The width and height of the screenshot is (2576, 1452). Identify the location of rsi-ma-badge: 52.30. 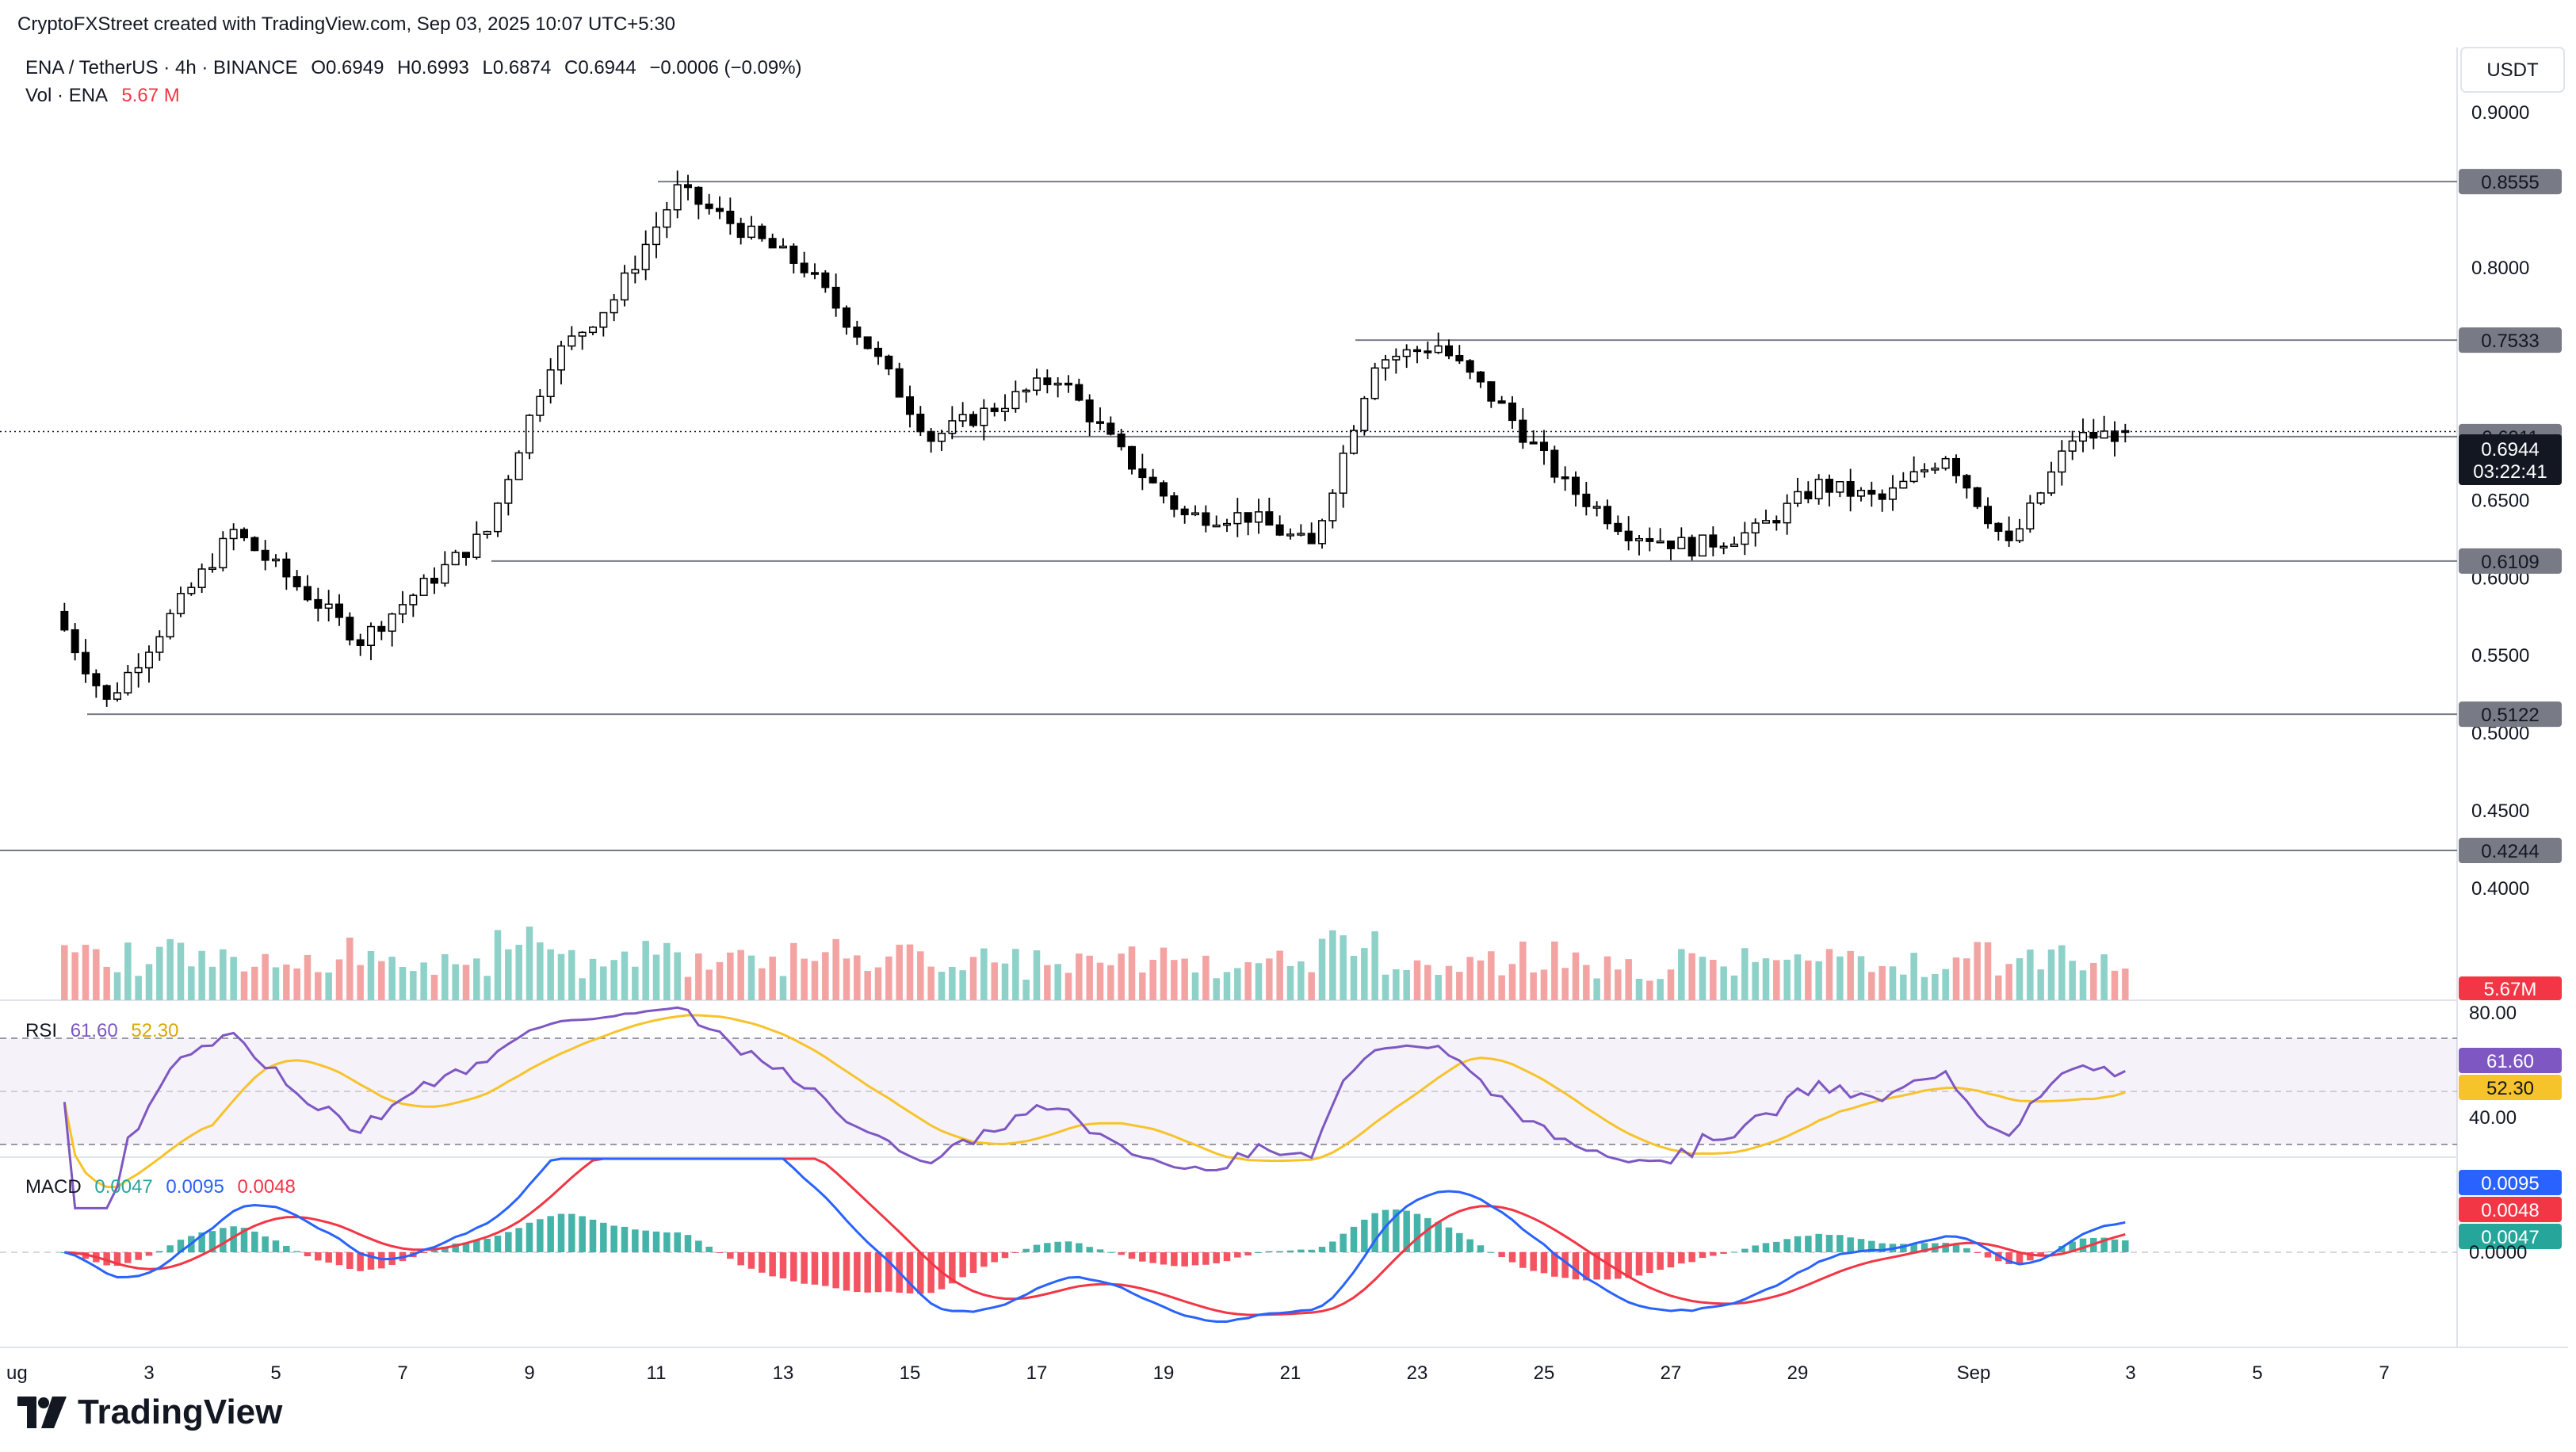
(2510, 1088).